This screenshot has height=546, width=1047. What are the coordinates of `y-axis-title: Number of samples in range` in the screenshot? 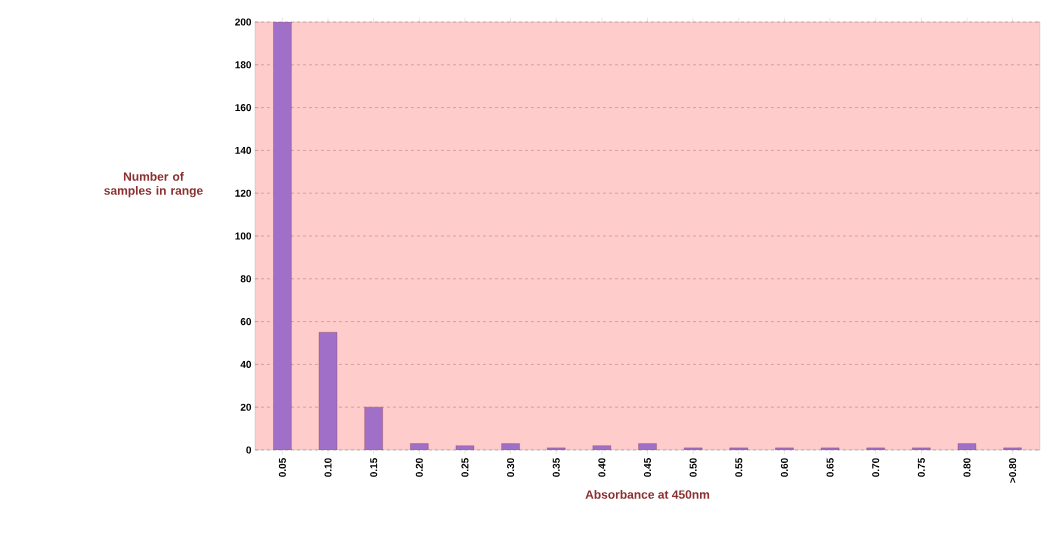 It's located at (153, 185).